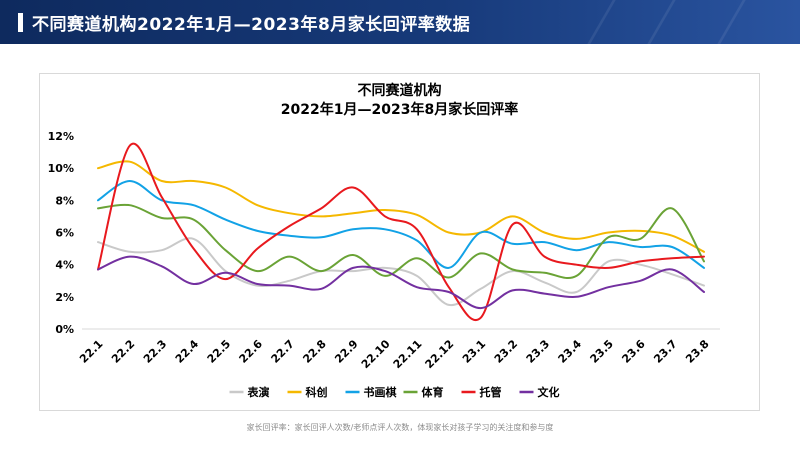  What do you see at coordinates (317, 392) in the screenshot?
I see `legend-label: 科创` at bounding box center [317, 392].